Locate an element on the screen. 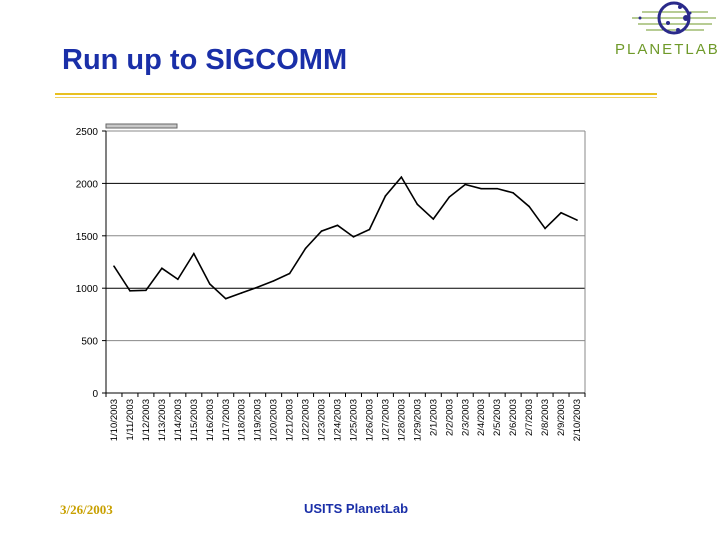 The width and height of the screenshot is (719, 539). legend-box is located at coordinates (141, 126).